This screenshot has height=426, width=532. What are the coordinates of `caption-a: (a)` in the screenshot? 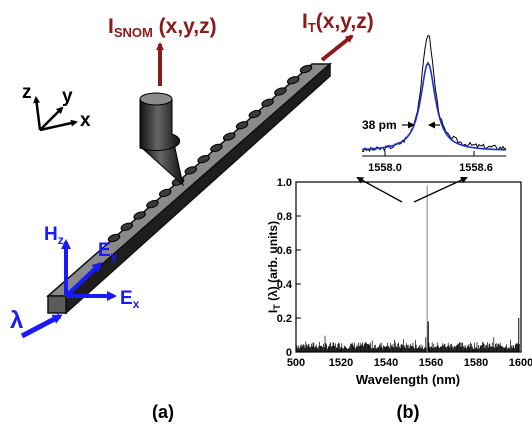 It's located at (163, 412).